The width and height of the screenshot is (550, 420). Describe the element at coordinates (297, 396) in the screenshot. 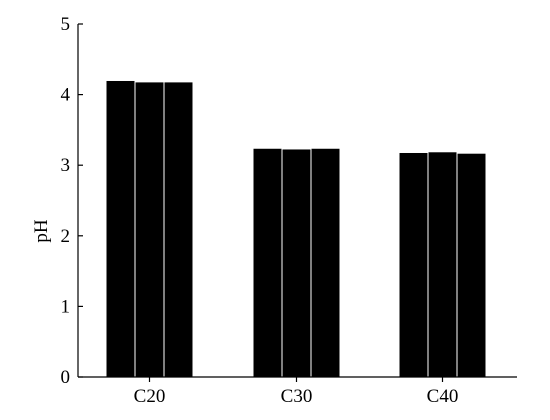

I see `x-category-label-c30: C30` at that location.